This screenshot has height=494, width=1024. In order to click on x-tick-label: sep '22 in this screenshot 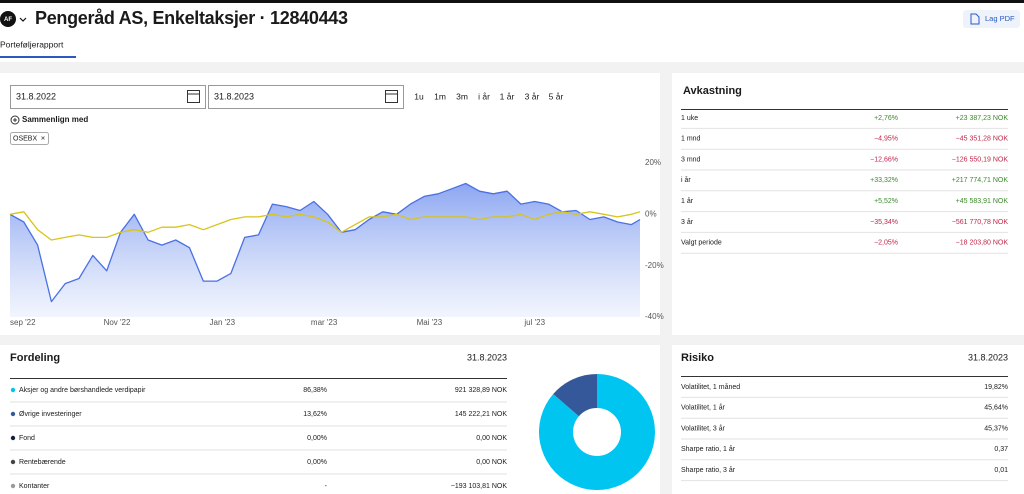, I will do `click(23, 322)`.